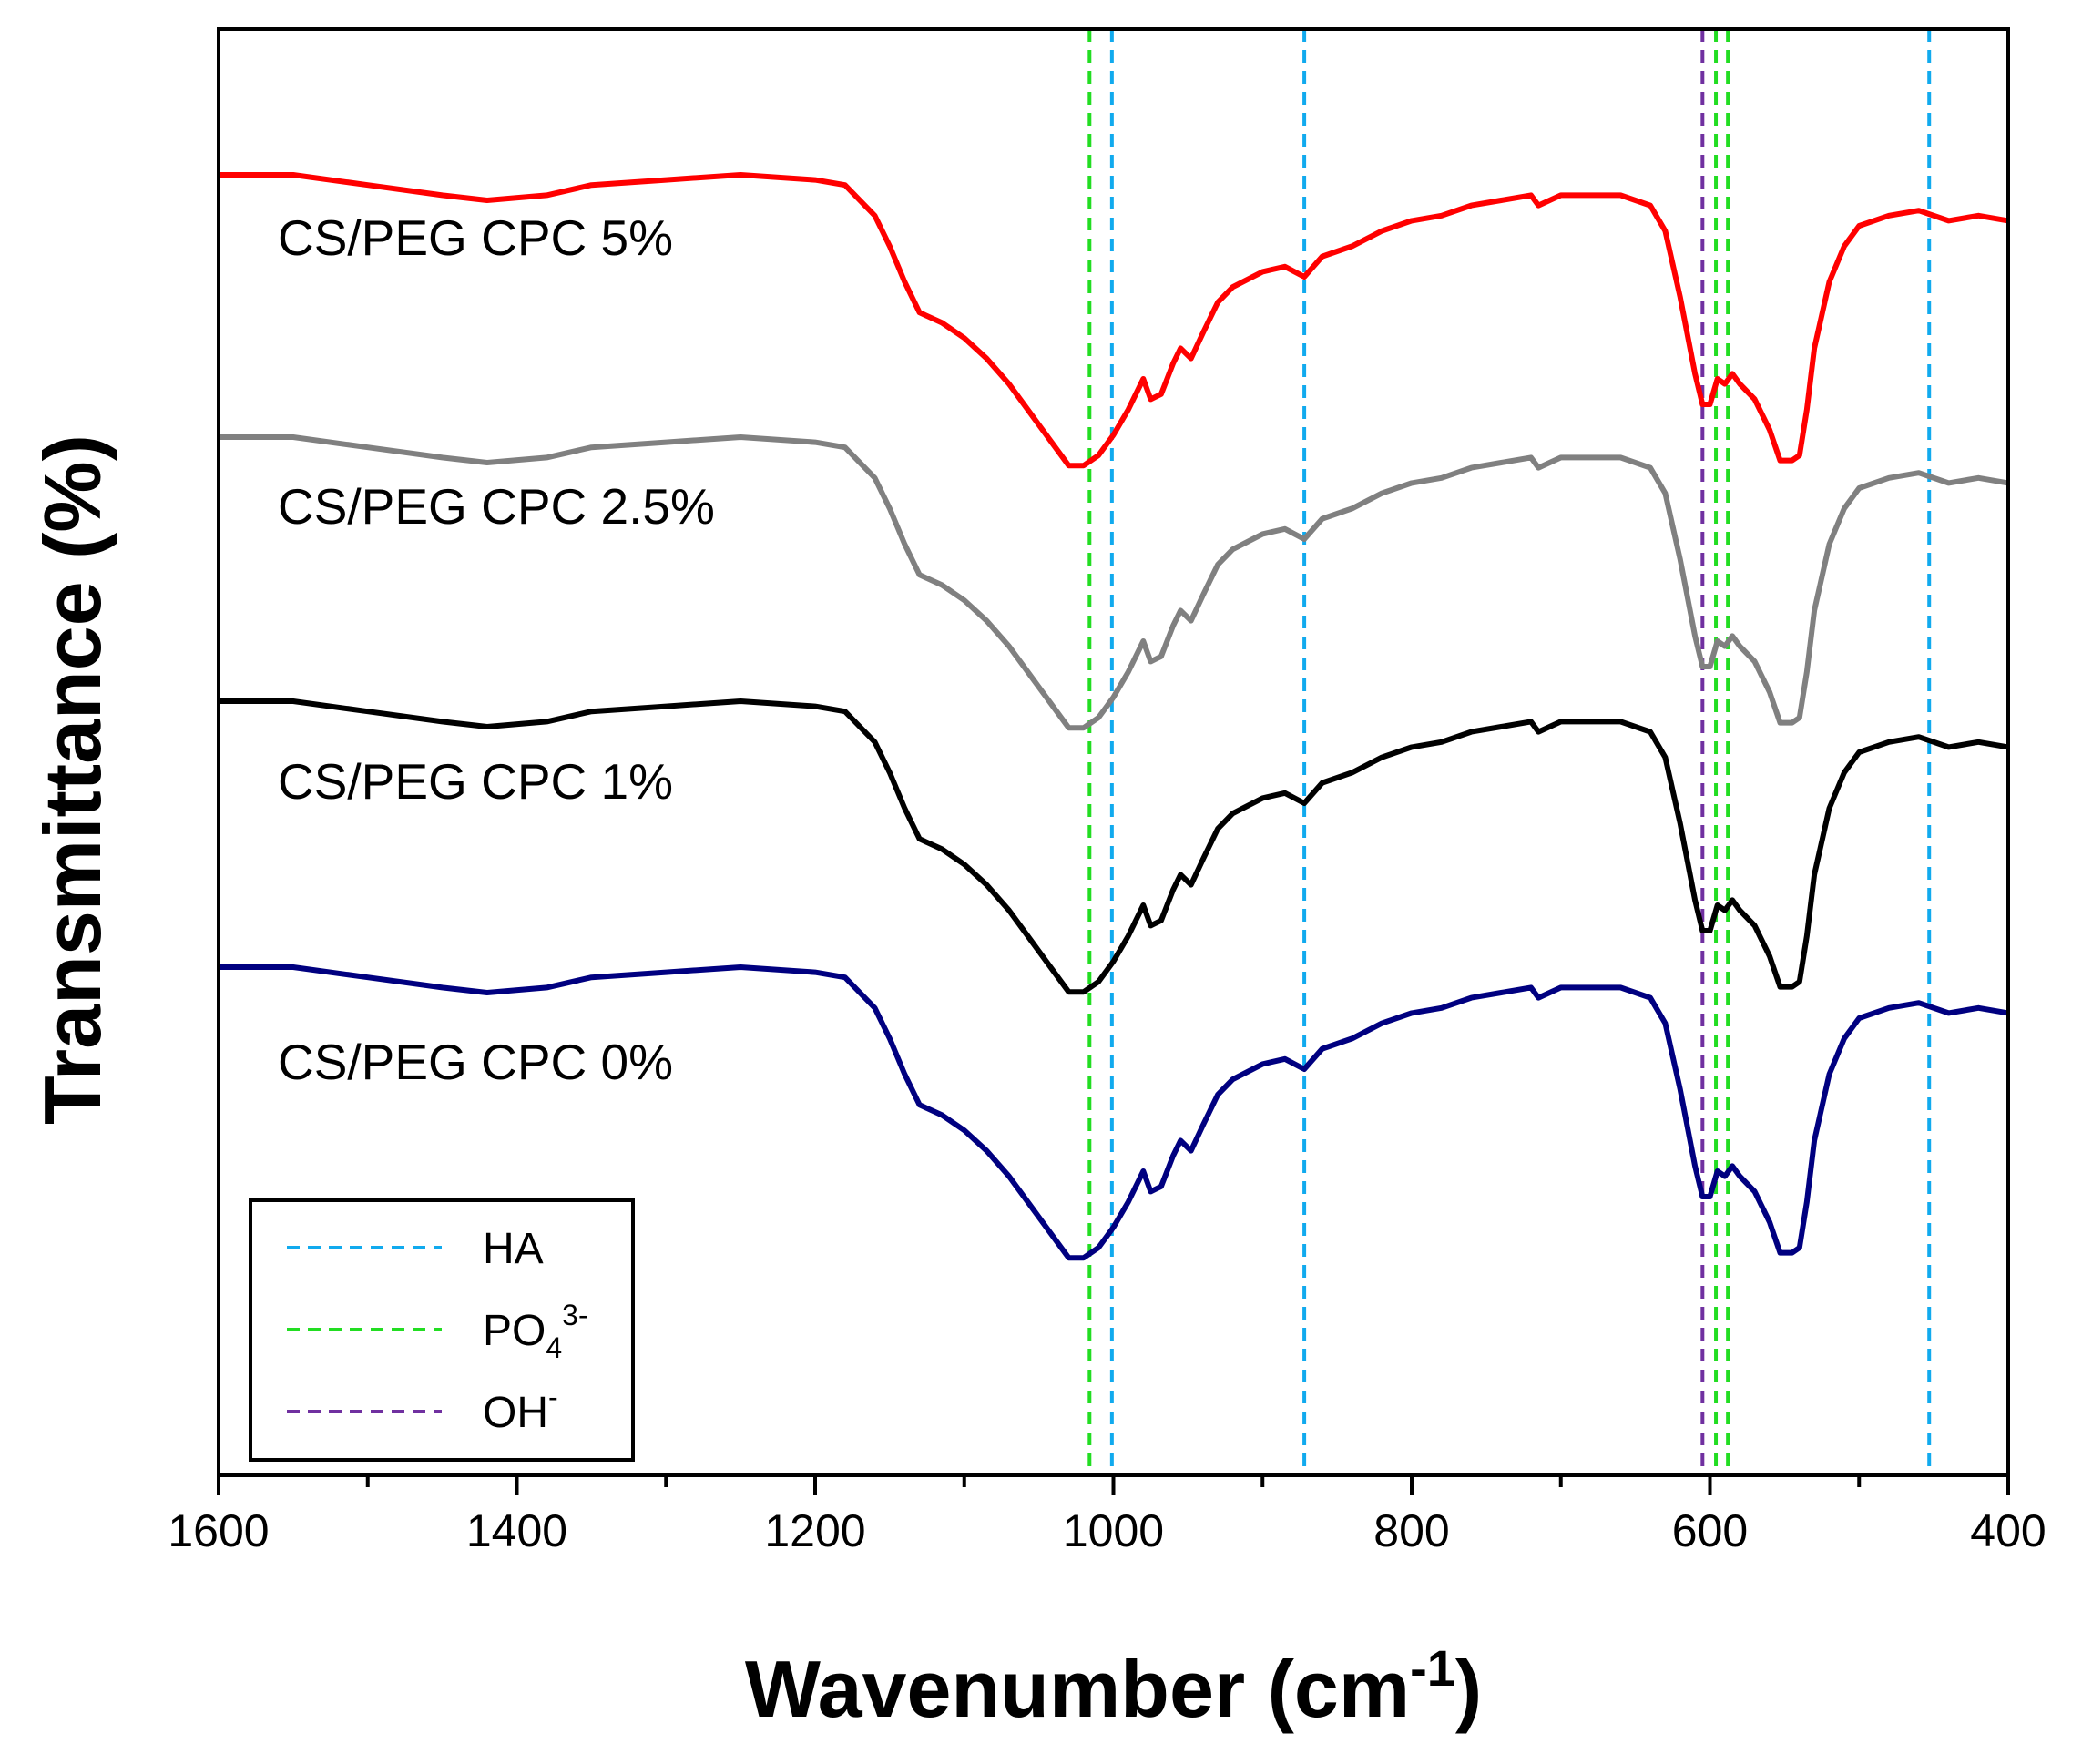 This screenshot has height=1764, width=2082. What do you see at coordinates (72, 779) in the screenshot?
I see `y-axis-title: Transmittance (%)` at bounding box center [72, 779].